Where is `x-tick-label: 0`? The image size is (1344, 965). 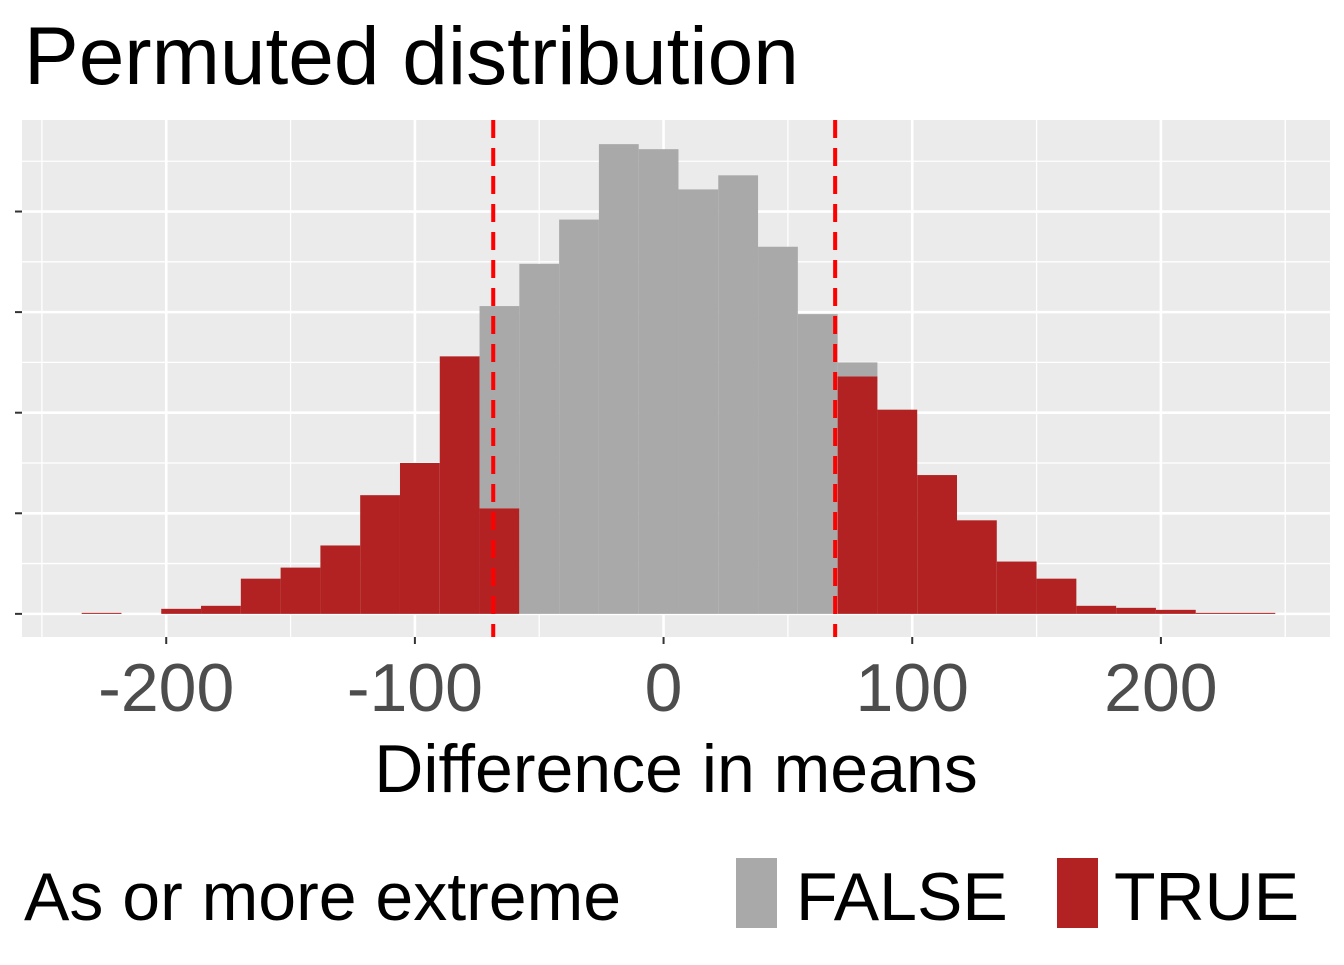
x-tick-label: 0 is located at coordinates (664, 688).